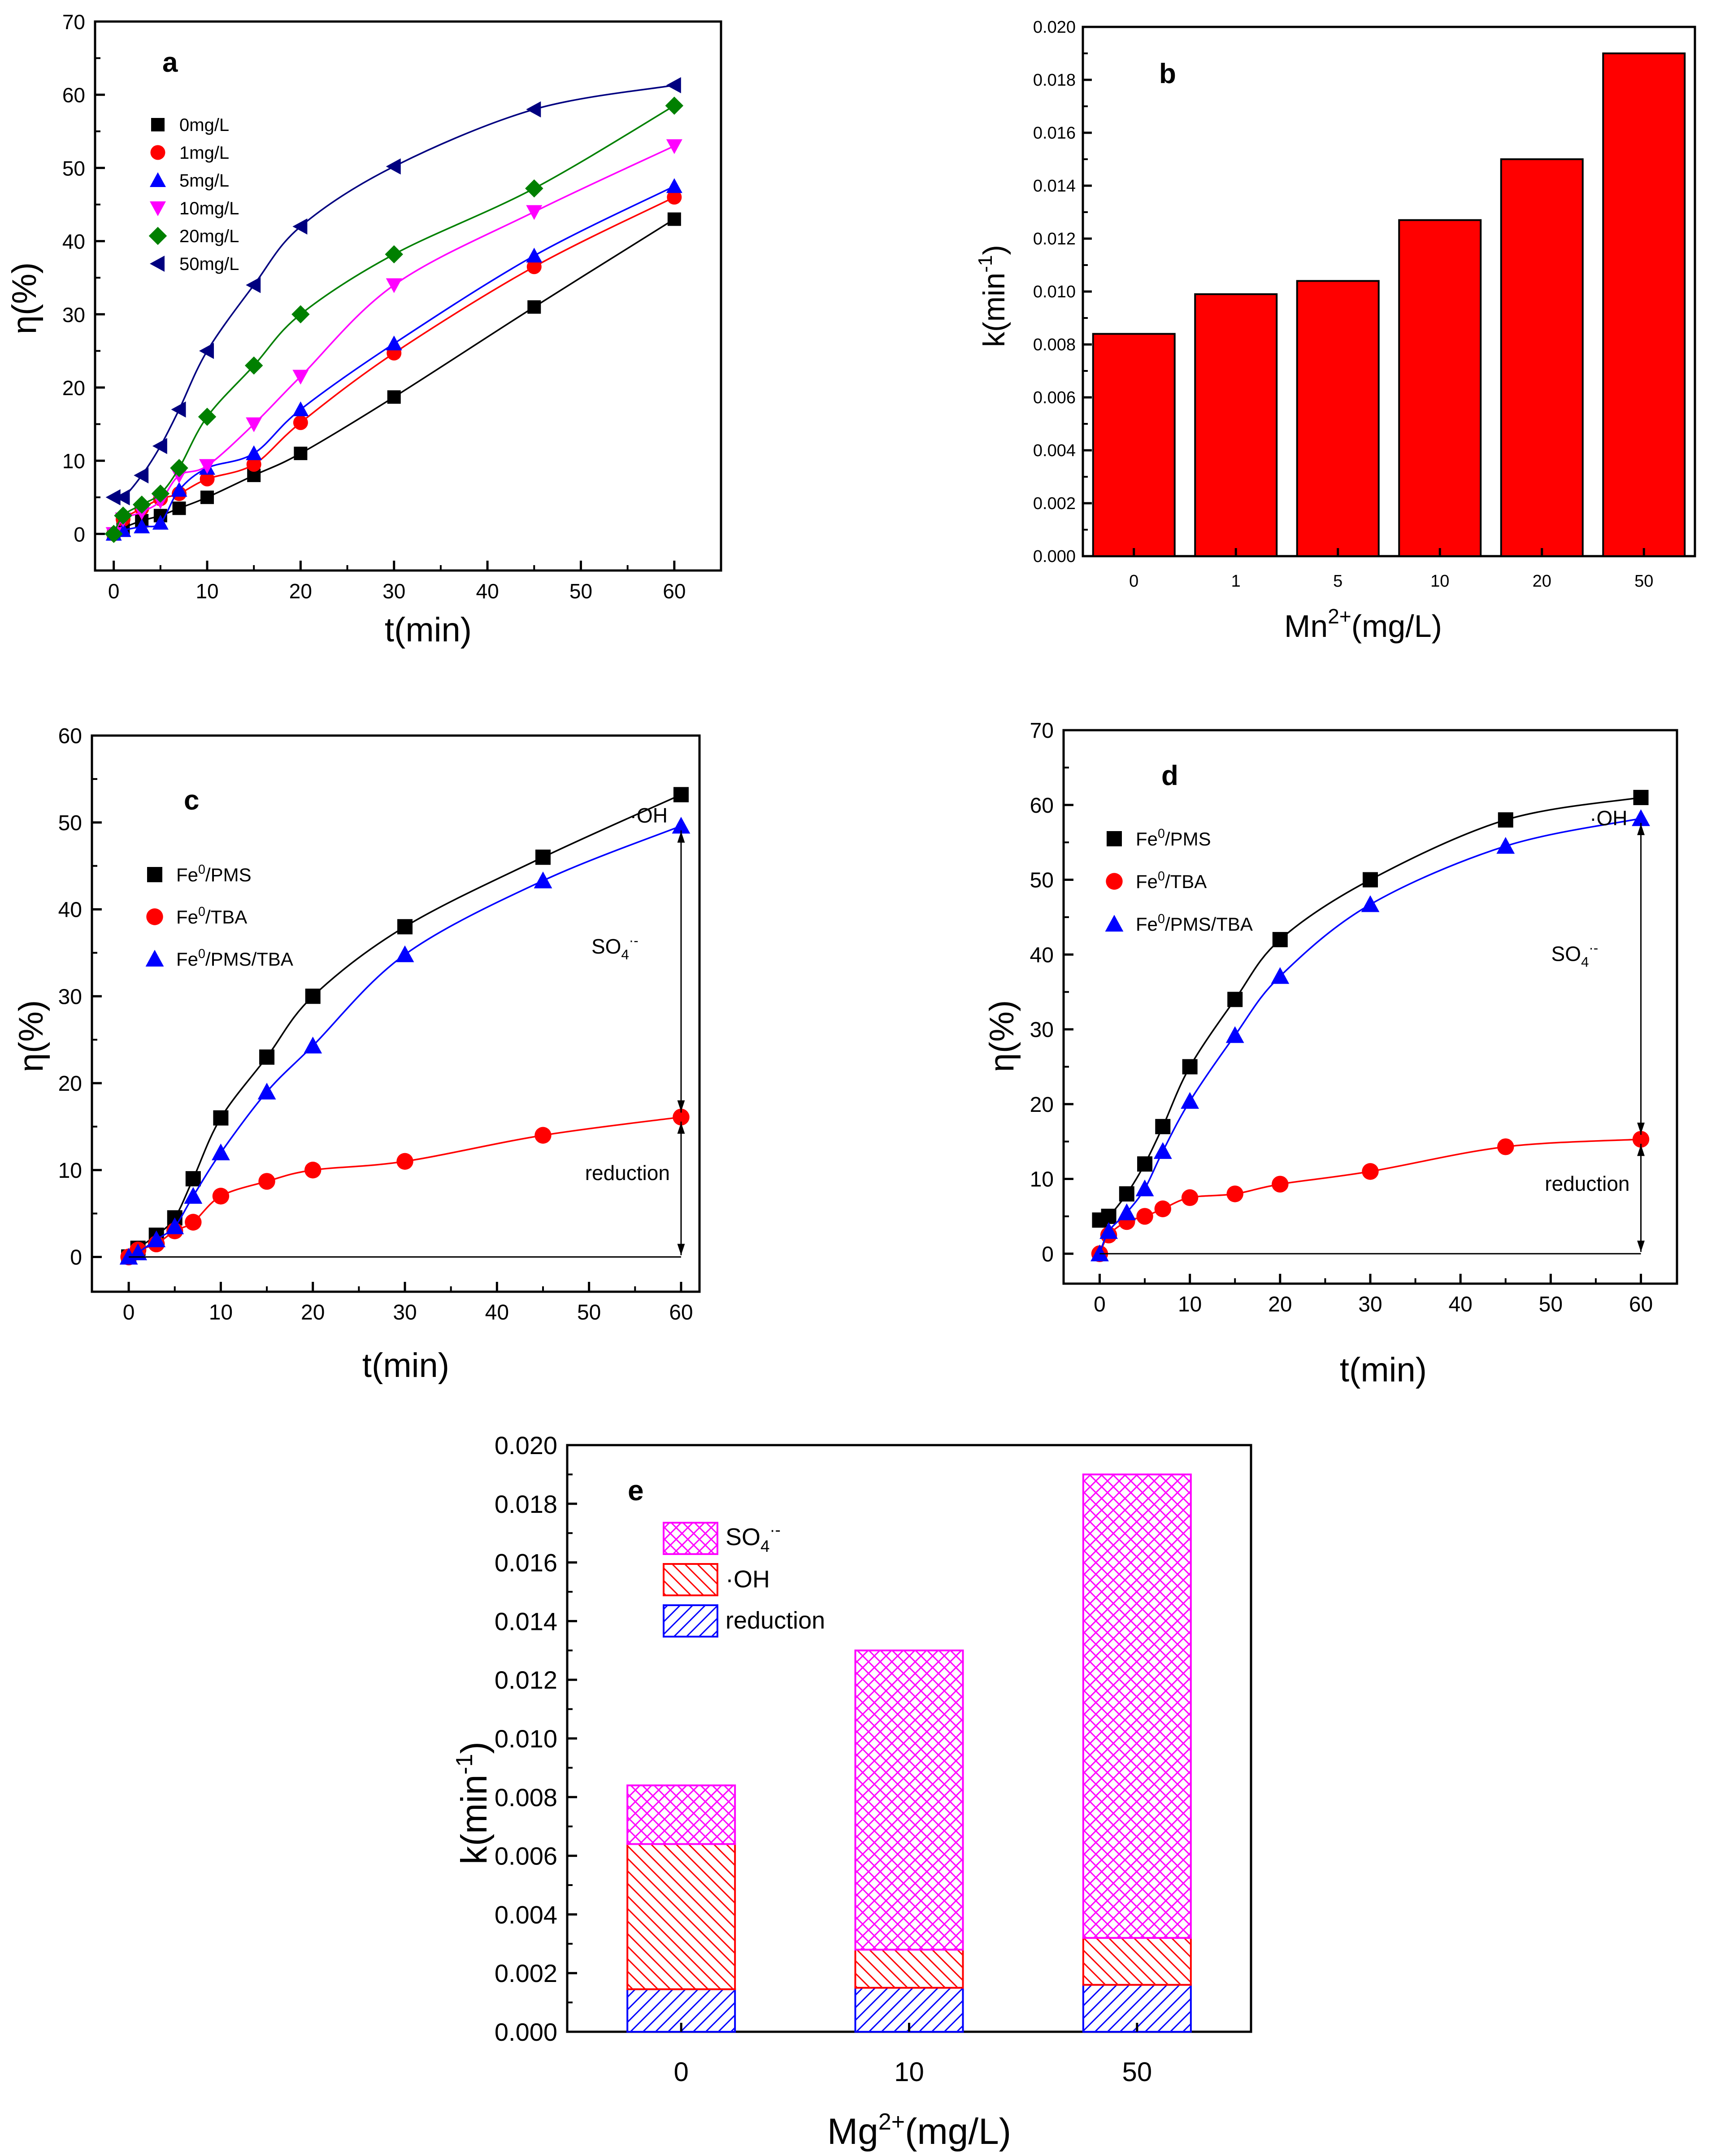 The height and width of the screenshot is (2156, 1716). Describe the element at coordinates (1100, 1305) in the screenshot. I see `panel-d-xtick-label: 0` at that location.